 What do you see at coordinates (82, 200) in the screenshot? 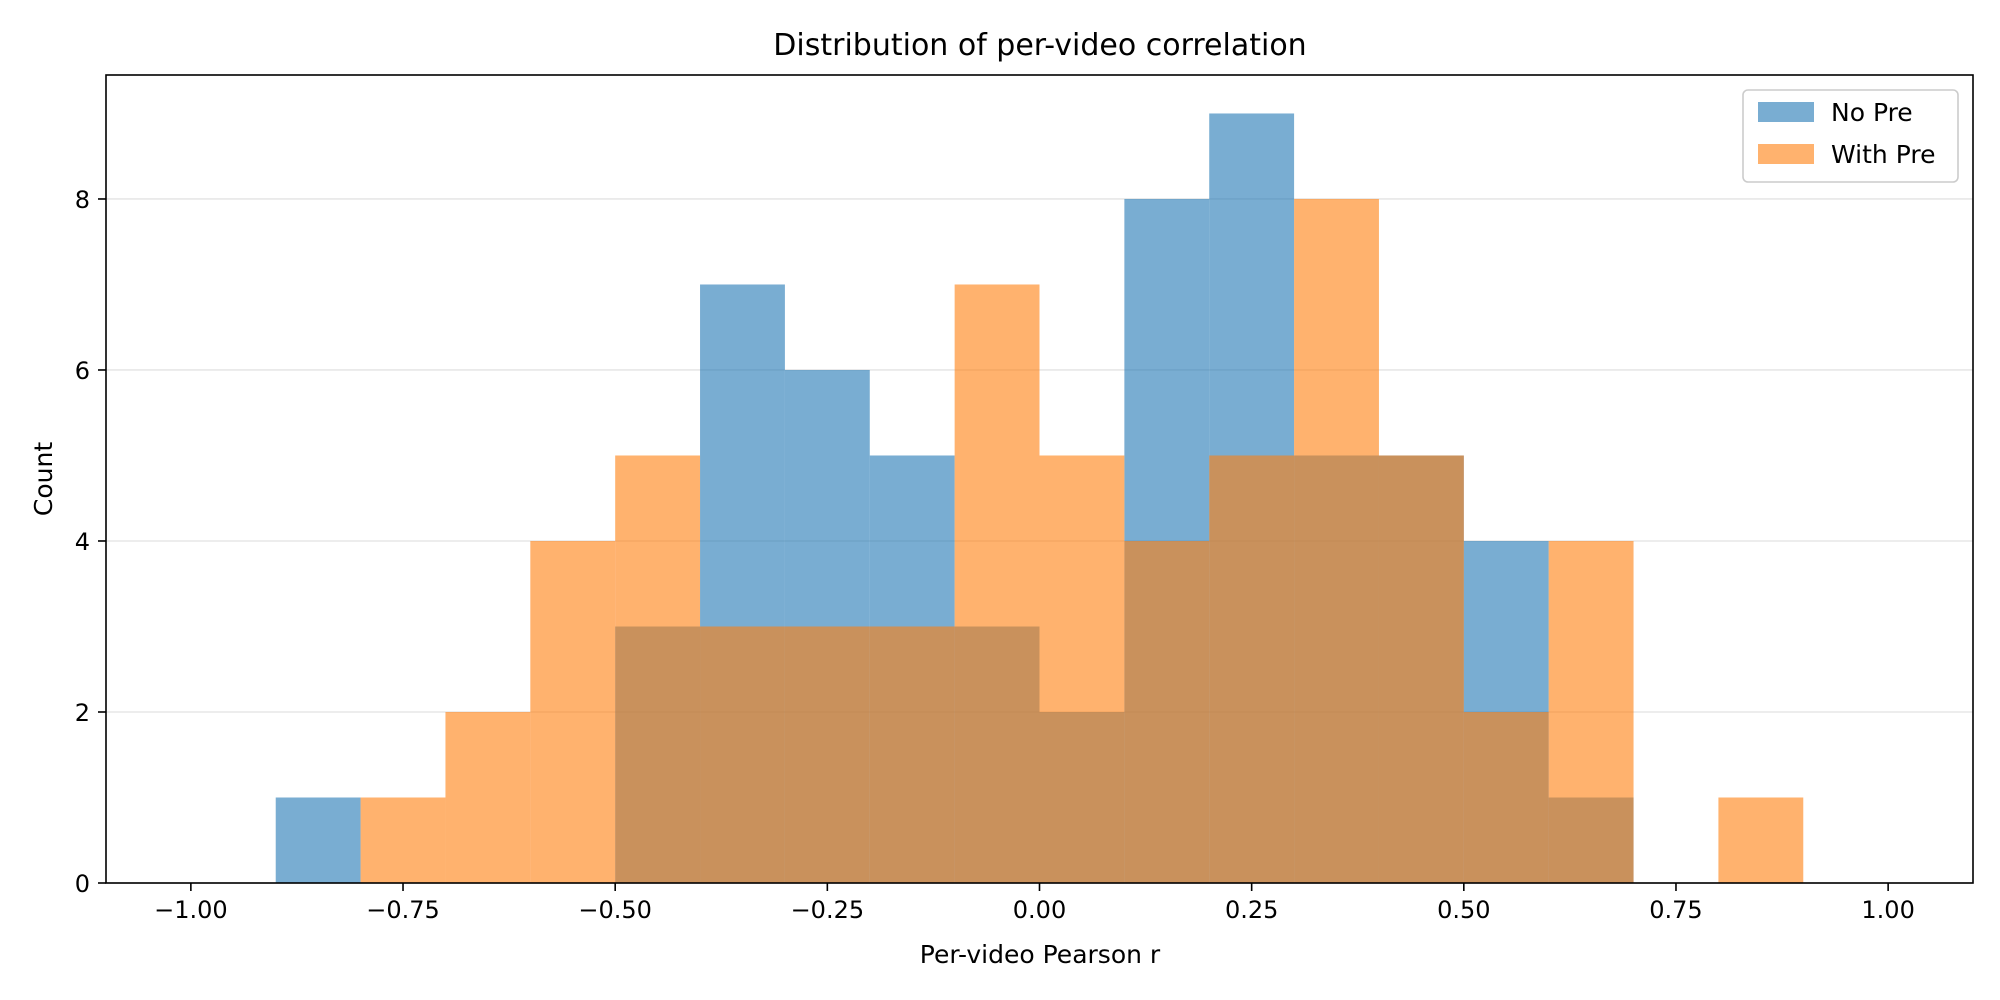
I see `y-tick-label: 8` at bounding box center [82, 200].